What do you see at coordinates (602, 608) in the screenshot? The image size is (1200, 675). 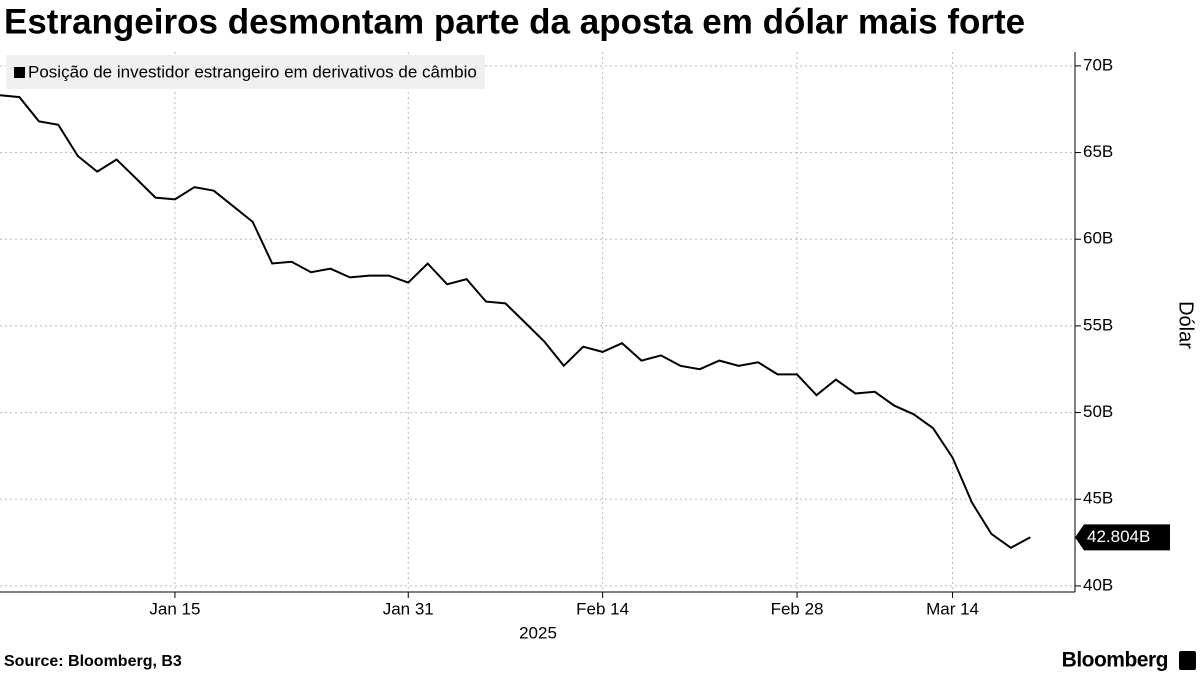 I see `x-tick-label: Feb 14` at bounding box center [602, 608].